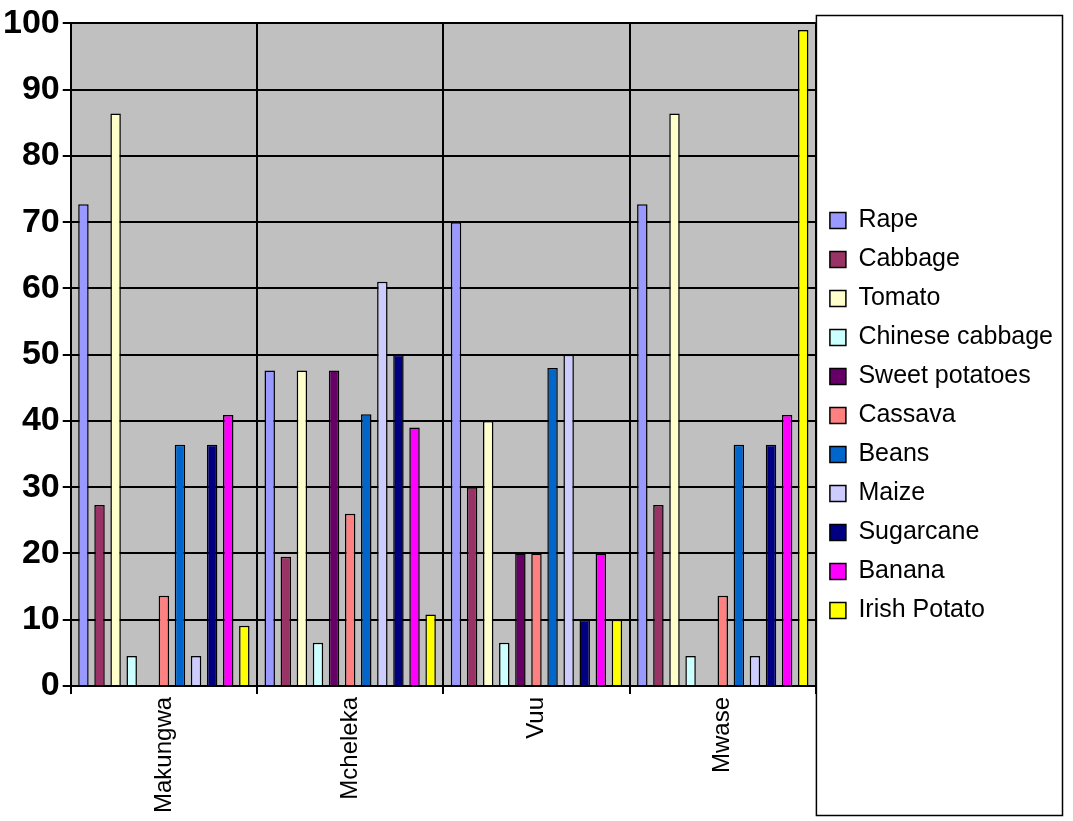 This screenshot has width=1073, height=821. I want to click on y-tick-label: 80, so click(40, 153).